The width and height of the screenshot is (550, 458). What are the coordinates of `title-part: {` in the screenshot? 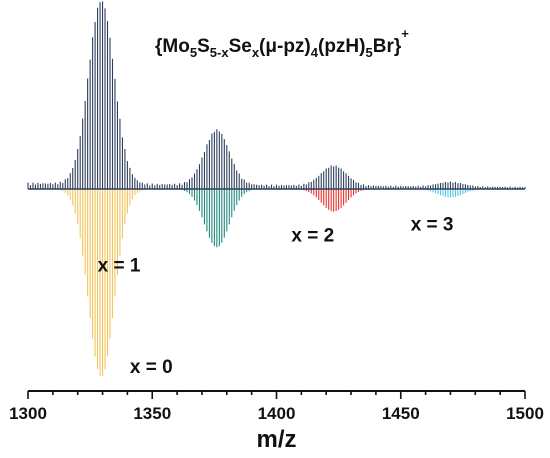 It's located at (158, 46).